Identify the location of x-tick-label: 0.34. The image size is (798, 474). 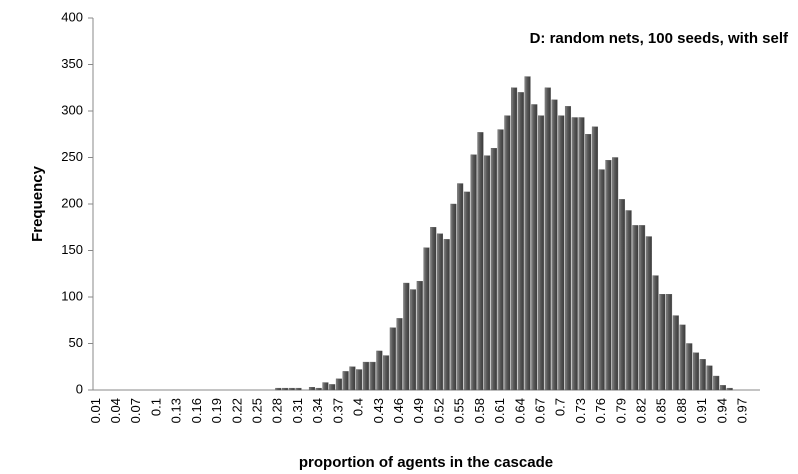
(317, 410).